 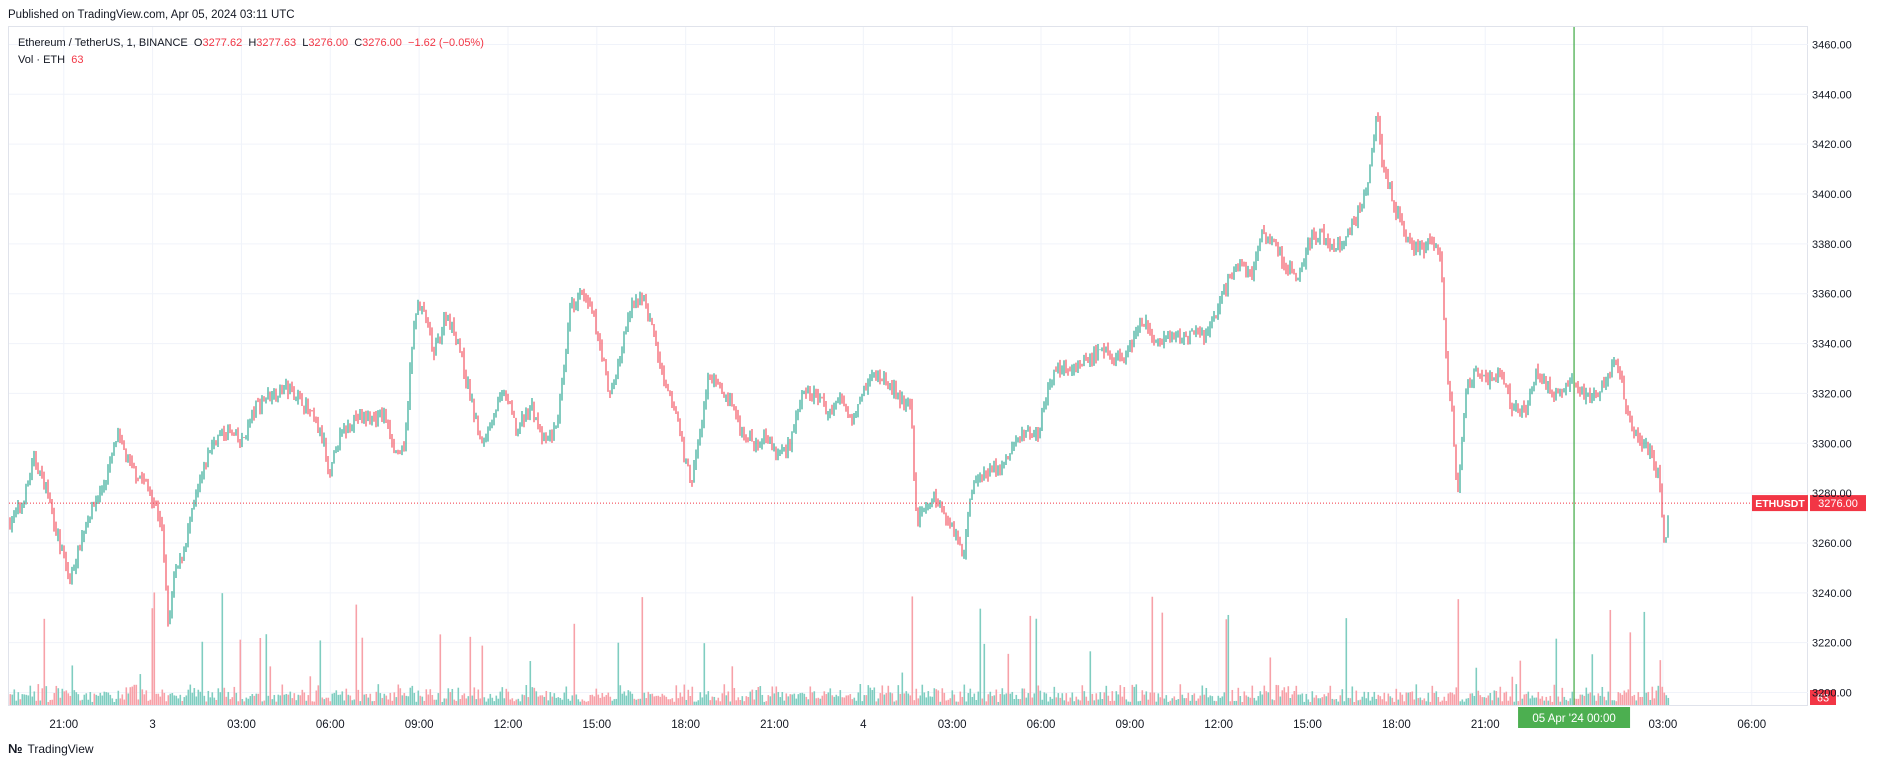 What do you see at coordinates (241, 725) in the screenshot?
I see `x-tick-label: 03:00` at bounding box center [241, 725].